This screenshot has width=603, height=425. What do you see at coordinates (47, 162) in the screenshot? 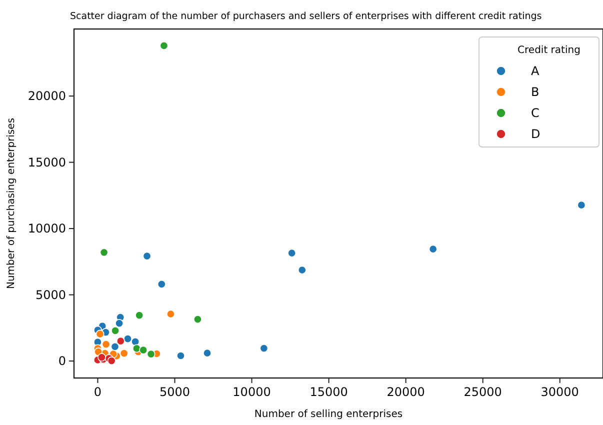
I see `y-tick-label: 15000` at bounding box center [47, 162].